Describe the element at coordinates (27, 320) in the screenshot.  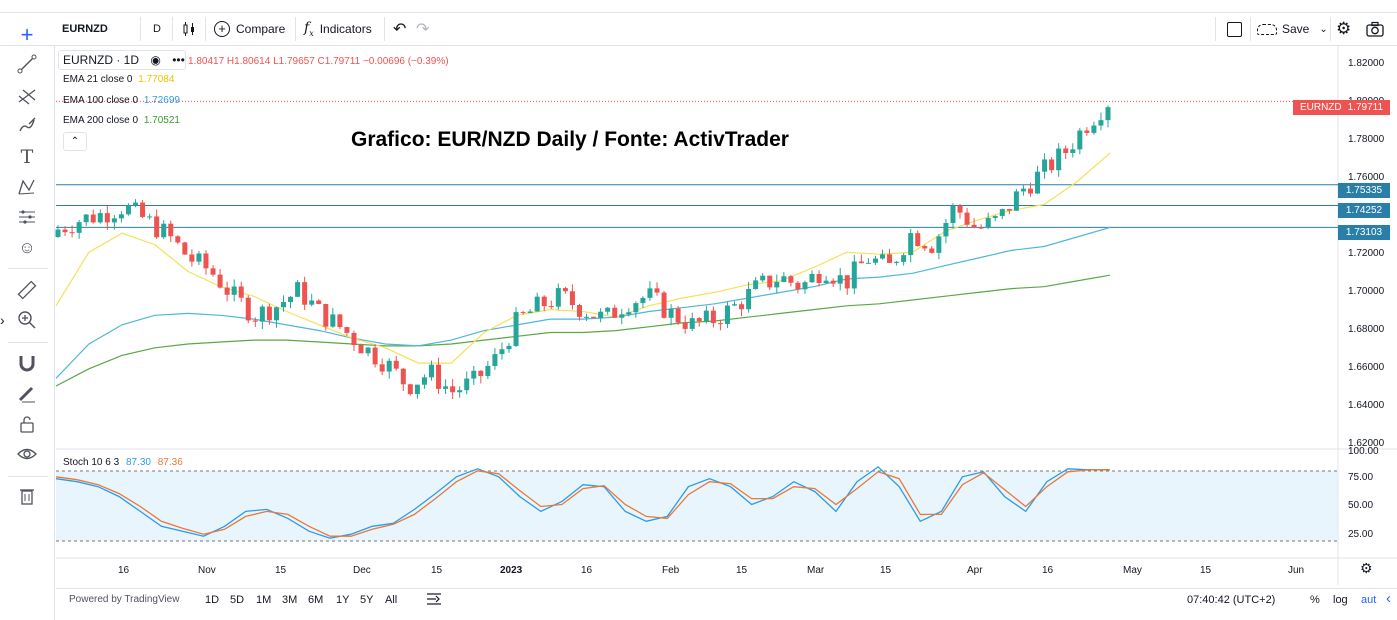
I see `zoom-in-icon` at that location.